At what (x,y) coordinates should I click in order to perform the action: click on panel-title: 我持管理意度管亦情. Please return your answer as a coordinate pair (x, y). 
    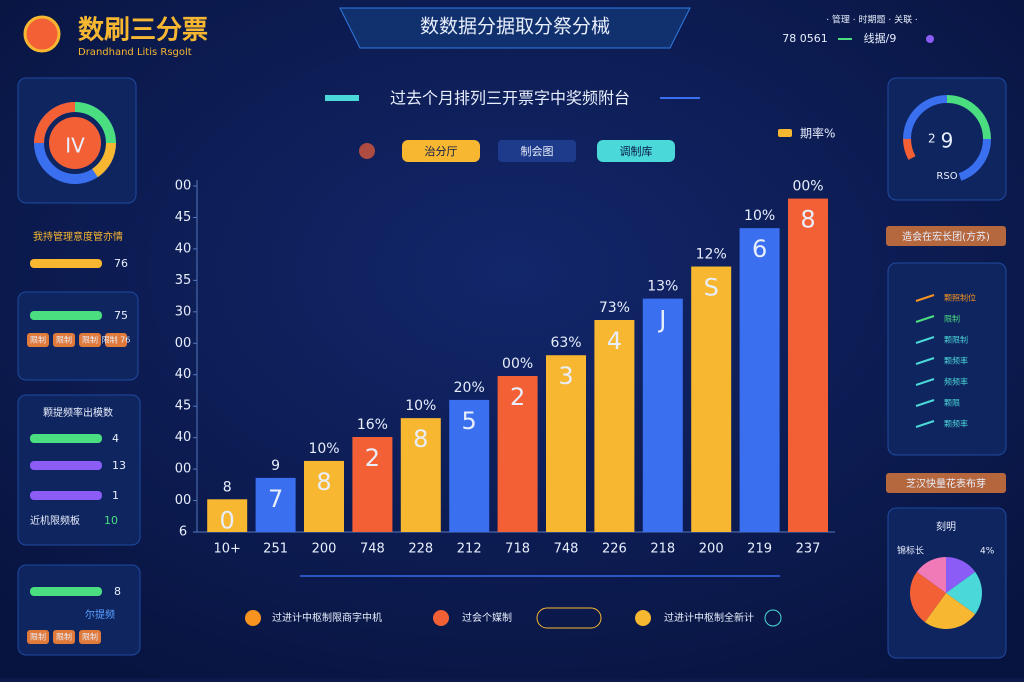
    Looking at the image, I should click on (78, 236).